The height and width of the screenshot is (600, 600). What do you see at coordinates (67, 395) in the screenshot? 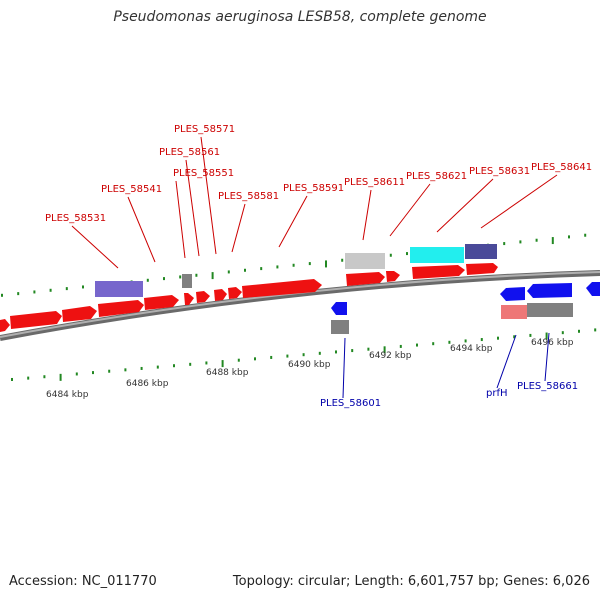
I see `tick-label: 6484 kbp` at bounding box center [67, 395].